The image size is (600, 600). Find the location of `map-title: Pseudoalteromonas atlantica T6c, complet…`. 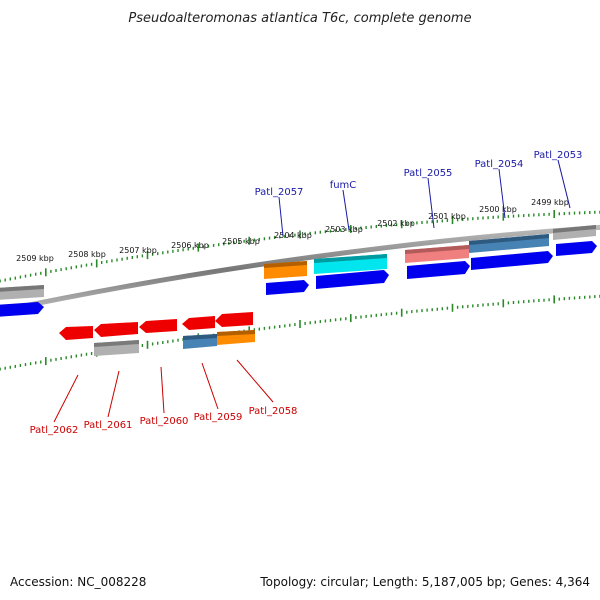

map-title: Pseudoalteromonas atlantica T6c, complet… is located at coordinates (299, 18).